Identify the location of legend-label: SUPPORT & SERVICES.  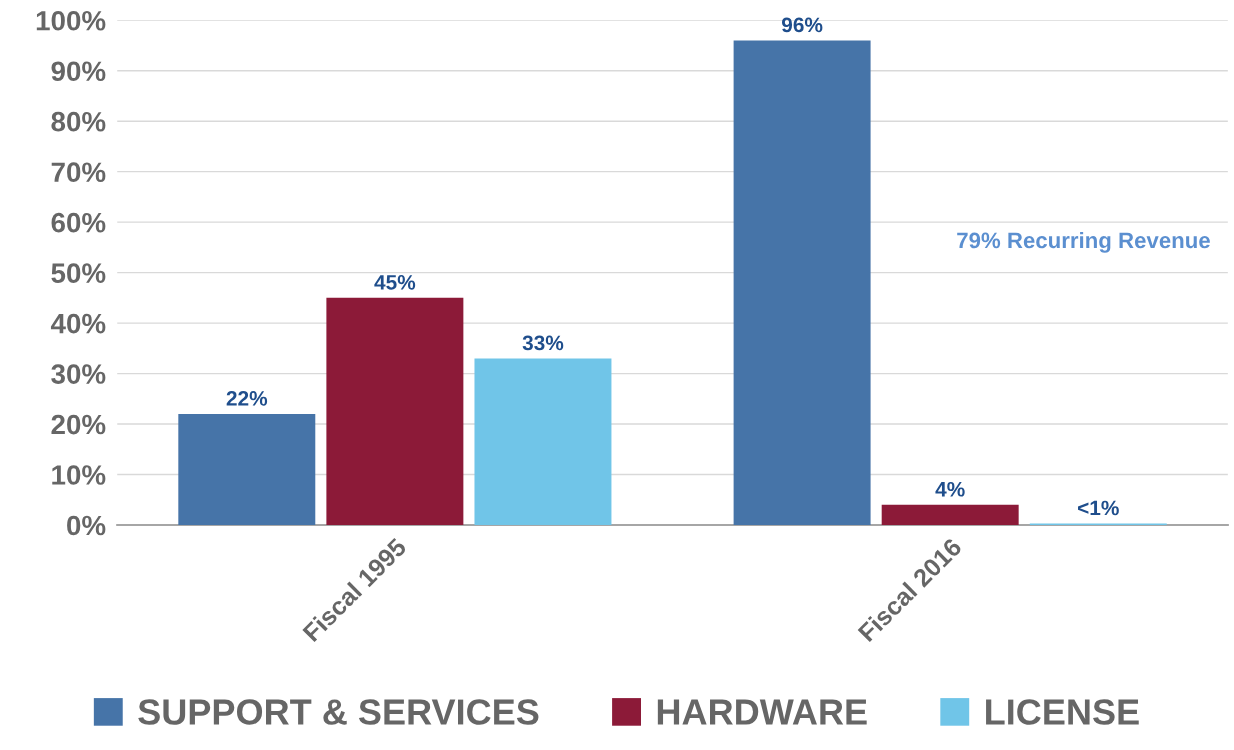
(338, 712).